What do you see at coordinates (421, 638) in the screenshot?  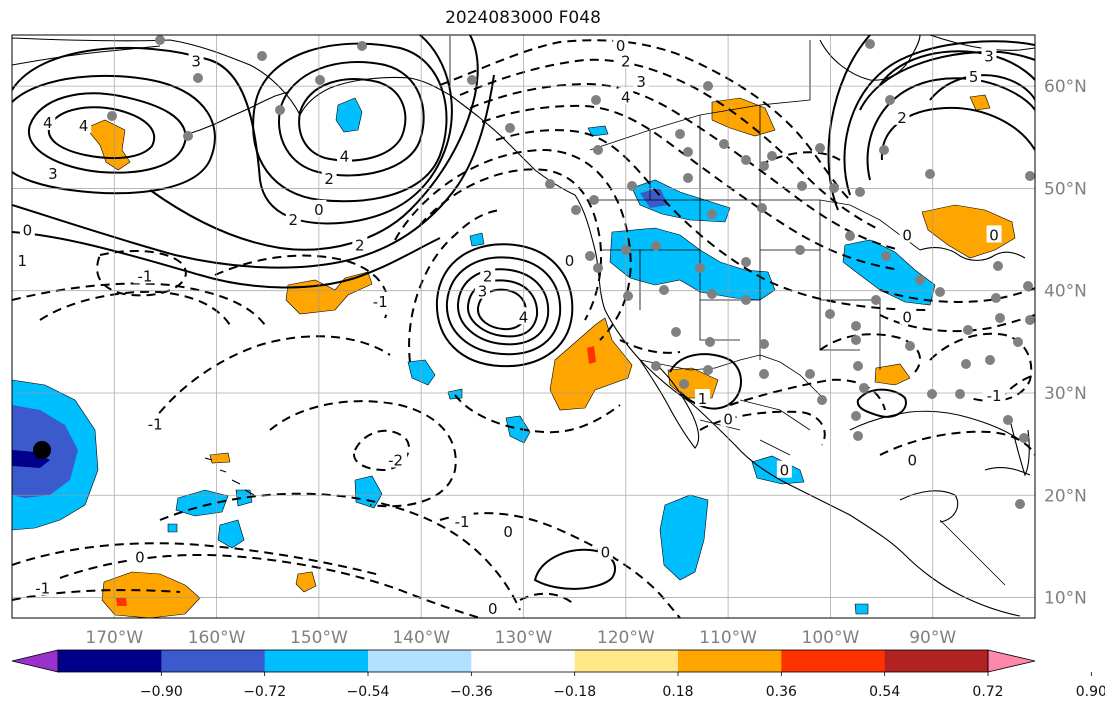 I see `lon-tick-label: 140°W` at bounding box center [421, 638].